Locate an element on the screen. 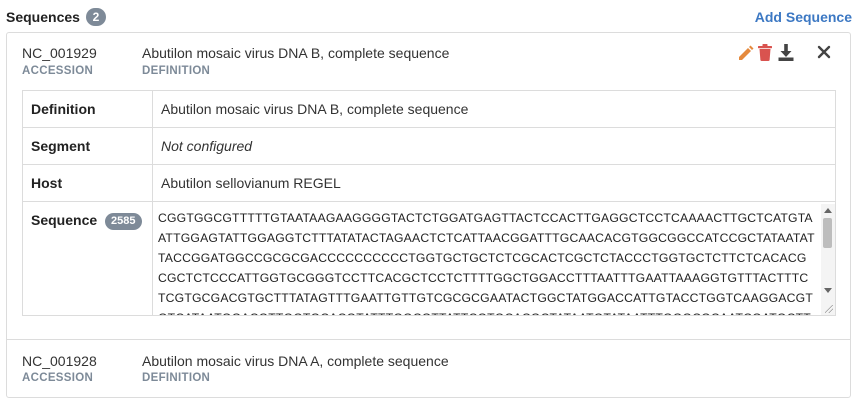 The height and width of the screenshot is (404, 858). accession-value: NC_001928 is located at coordinates (59, 361).